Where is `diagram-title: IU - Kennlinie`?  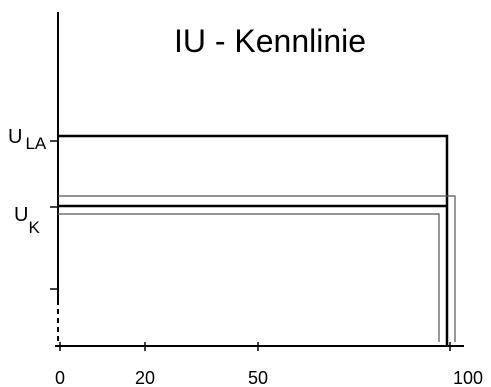 diagram-title: IU - Kennlinie is located at coordinates (270, 41).